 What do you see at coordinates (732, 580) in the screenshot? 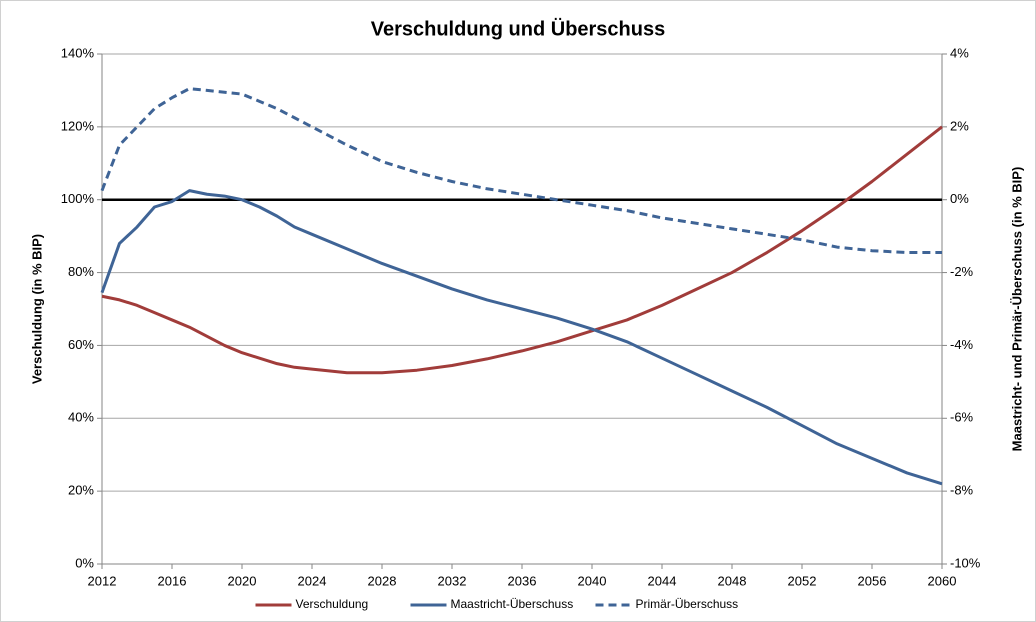
I see `x-tick-label: 2048` at bounding box center [732, 580].